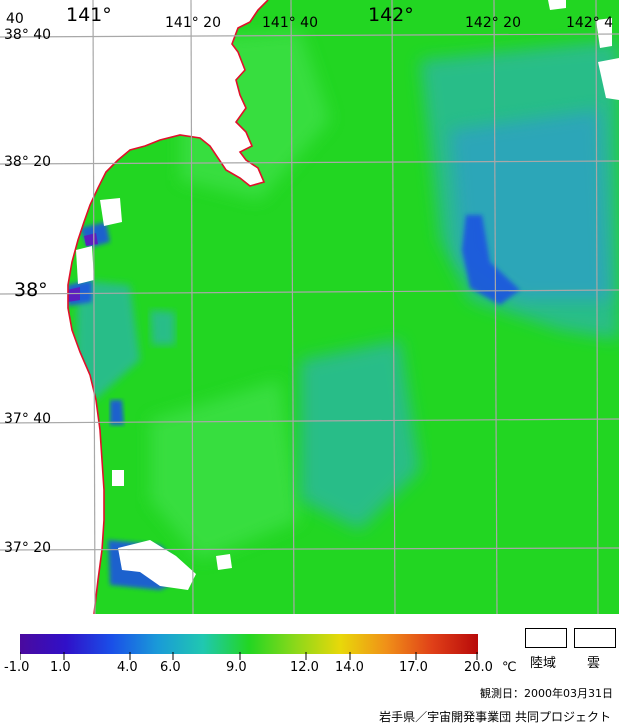  I want to click on tick-label-minus-1: -1.0, so click(17, 667).